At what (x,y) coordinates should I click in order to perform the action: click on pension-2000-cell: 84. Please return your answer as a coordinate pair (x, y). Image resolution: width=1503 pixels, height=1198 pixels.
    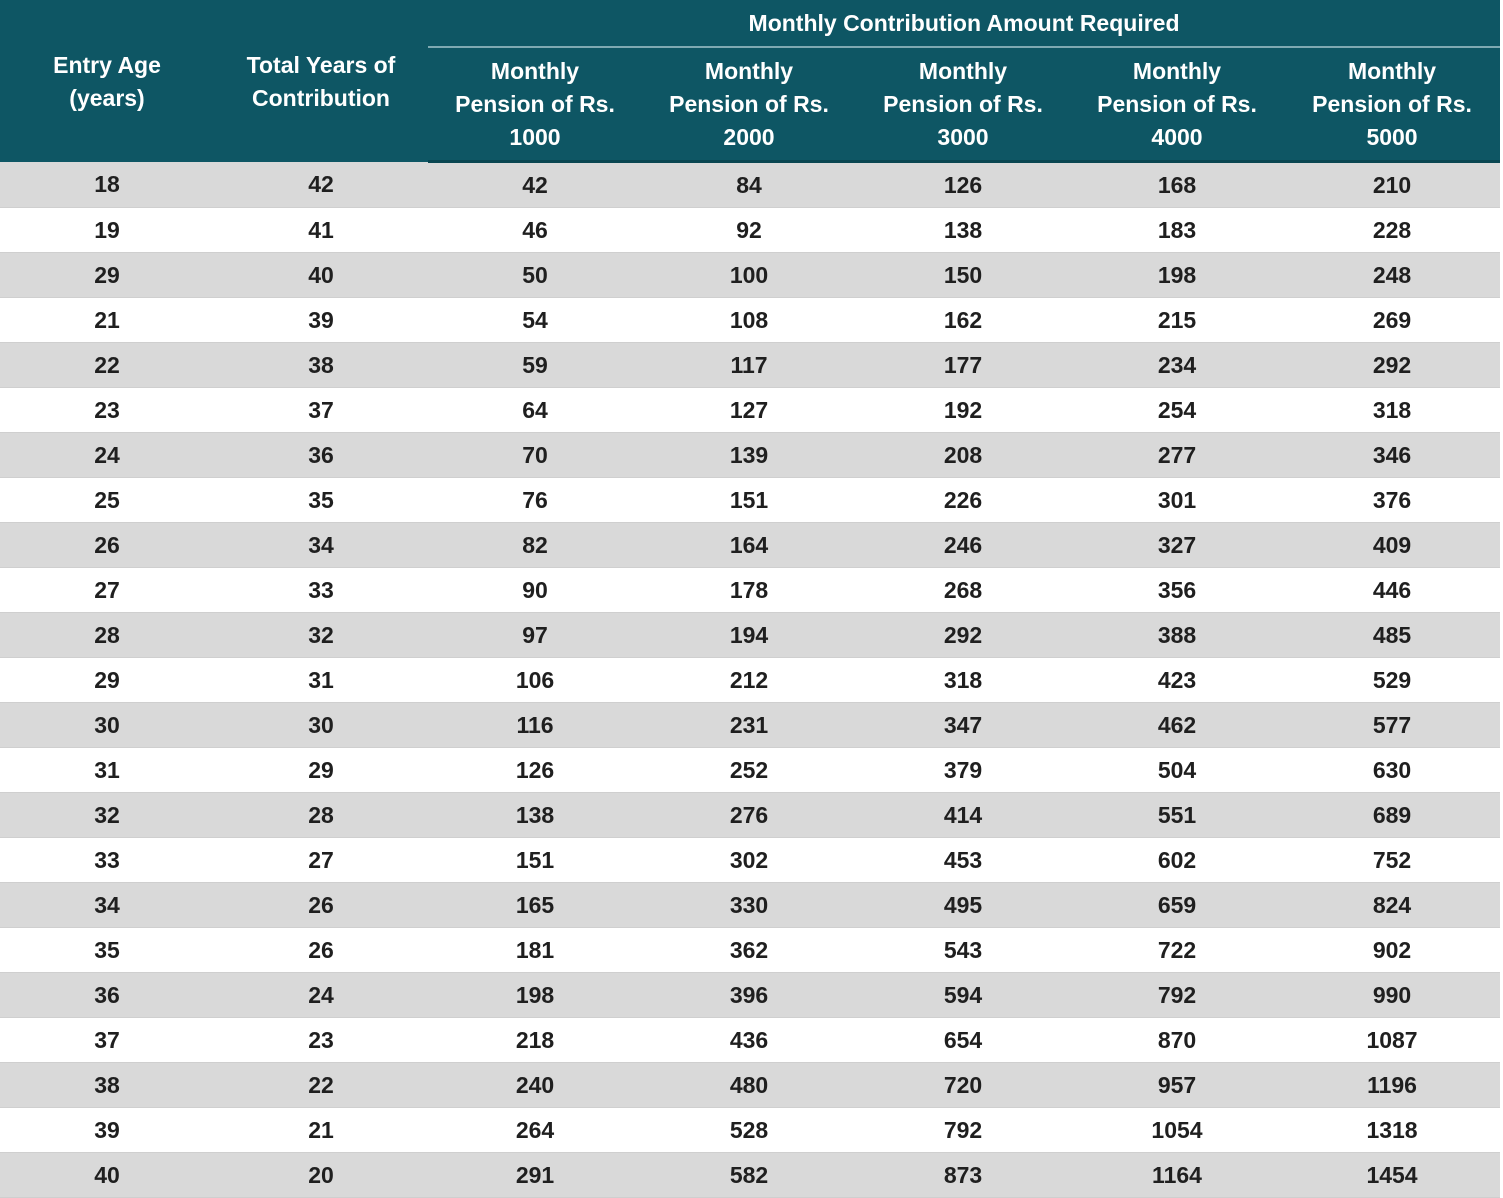
    Looking at the image, I should click on (749, 184).